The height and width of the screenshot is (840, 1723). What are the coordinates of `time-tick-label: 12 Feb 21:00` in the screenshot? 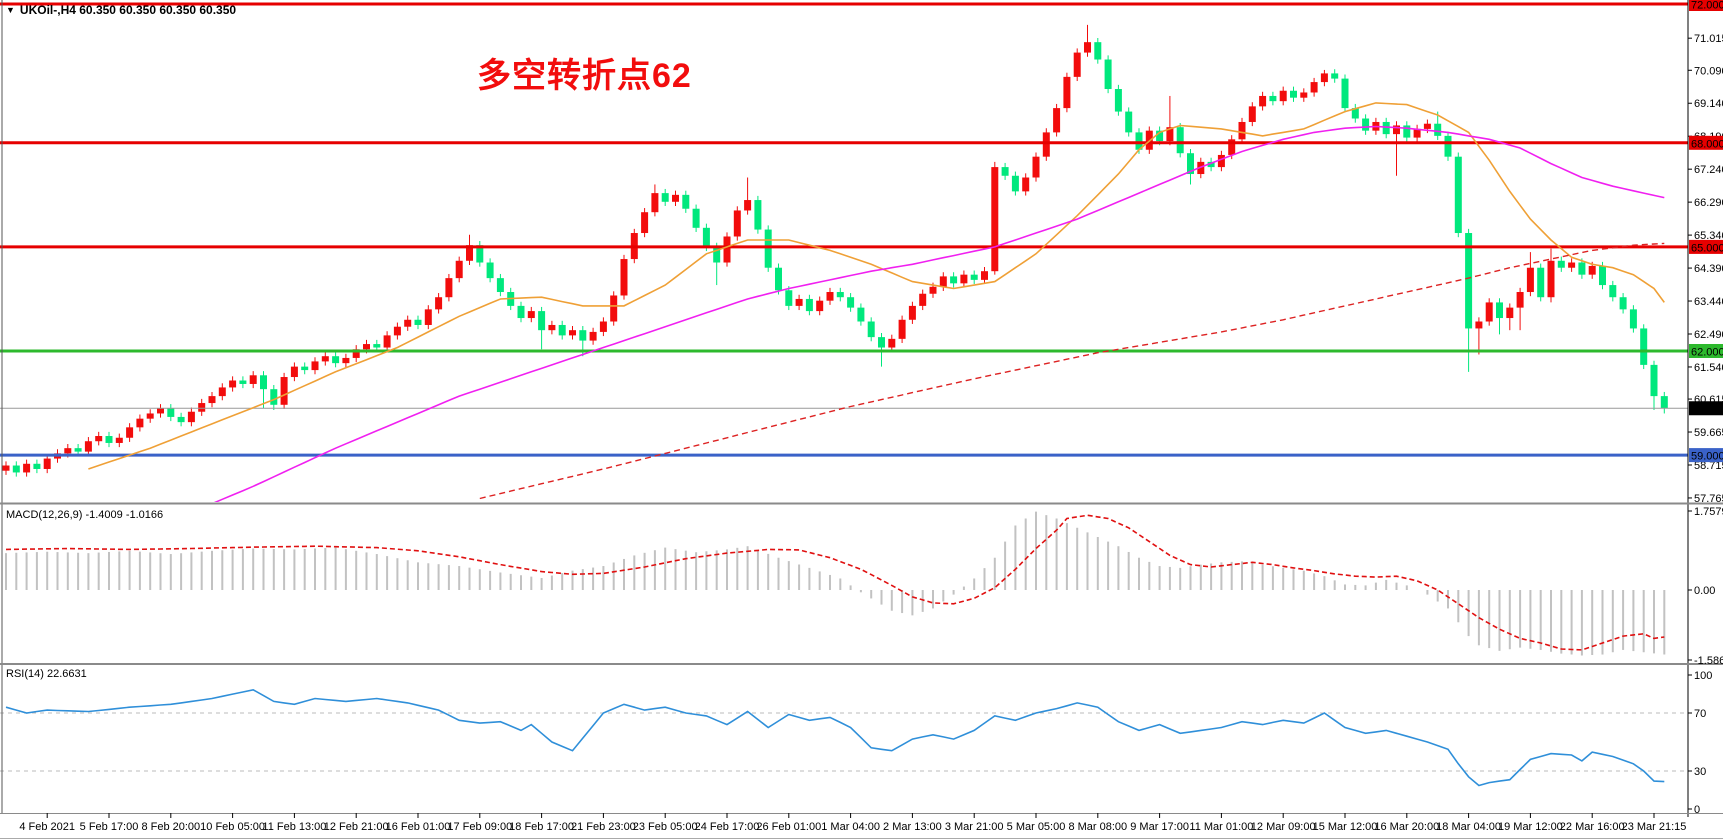 It's located at (356, 827).